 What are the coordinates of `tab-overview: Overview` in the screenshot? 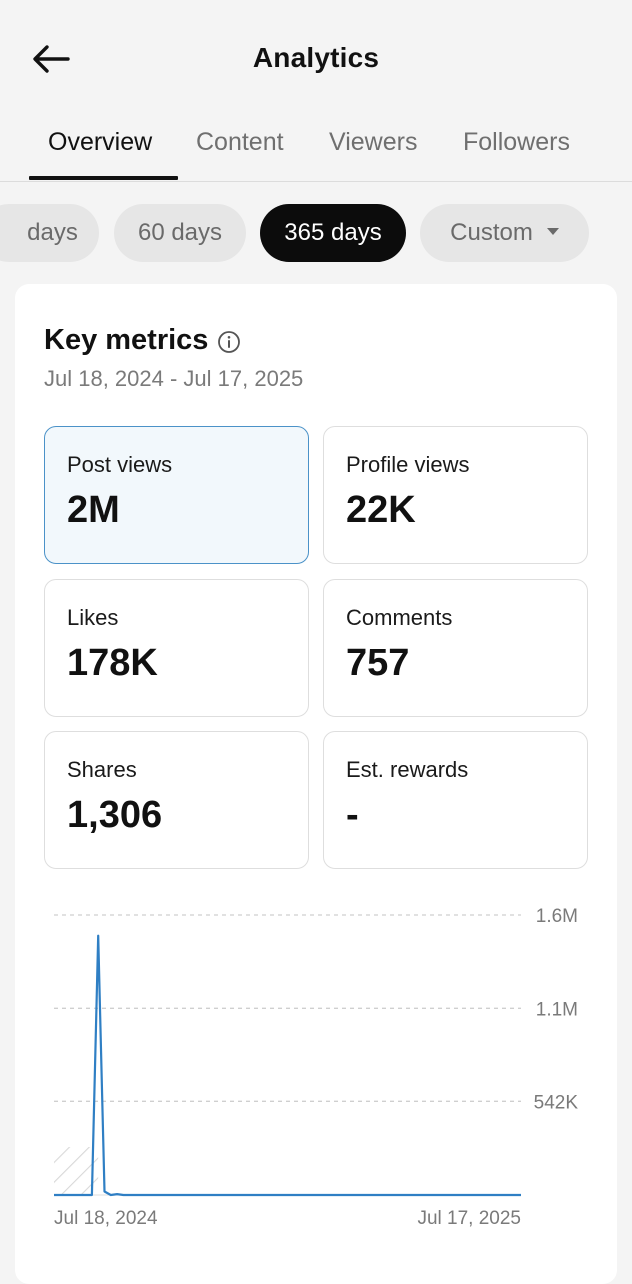 It's located at (100, 142).